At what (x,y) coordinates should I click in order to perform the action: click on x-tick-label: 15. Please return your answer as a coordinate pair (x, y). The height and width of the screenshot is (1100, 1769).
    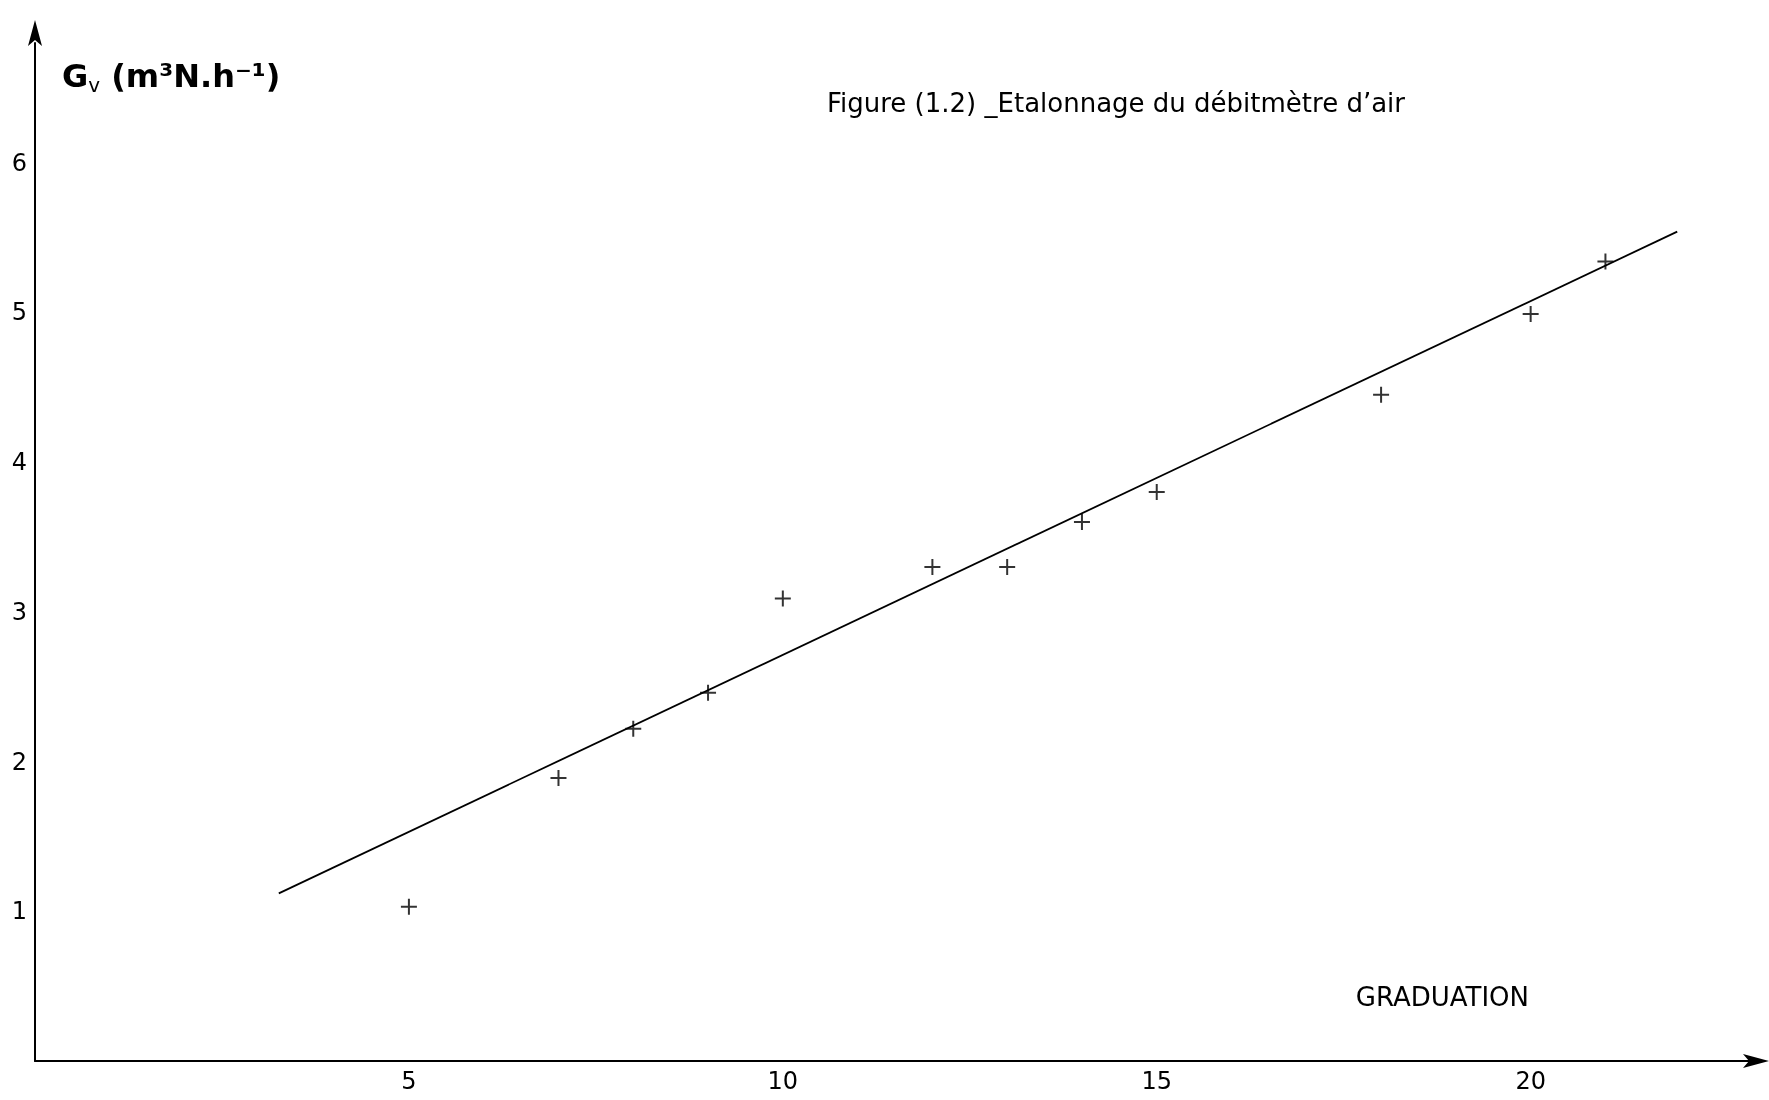
    Looking at the image, I should click on (1157, 1081).